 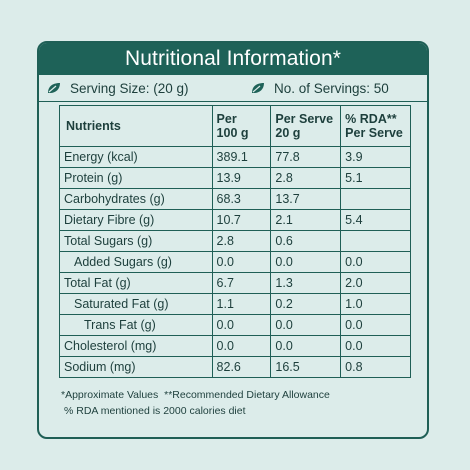 What do you see at coordinates (136, 178) in the screenshot?
I see `nutrient-name: Protein (g)` at bounding box center [136, 178].